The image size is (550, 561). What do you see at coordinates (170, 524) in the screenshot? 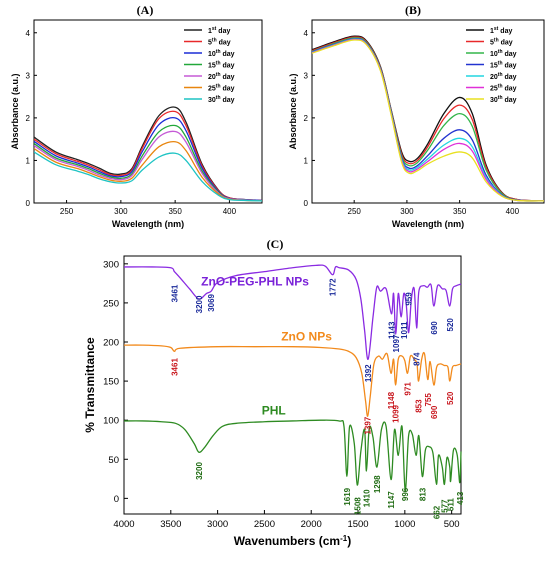
I see `x-tick-label: 3500` at bounding box center [170, 524].